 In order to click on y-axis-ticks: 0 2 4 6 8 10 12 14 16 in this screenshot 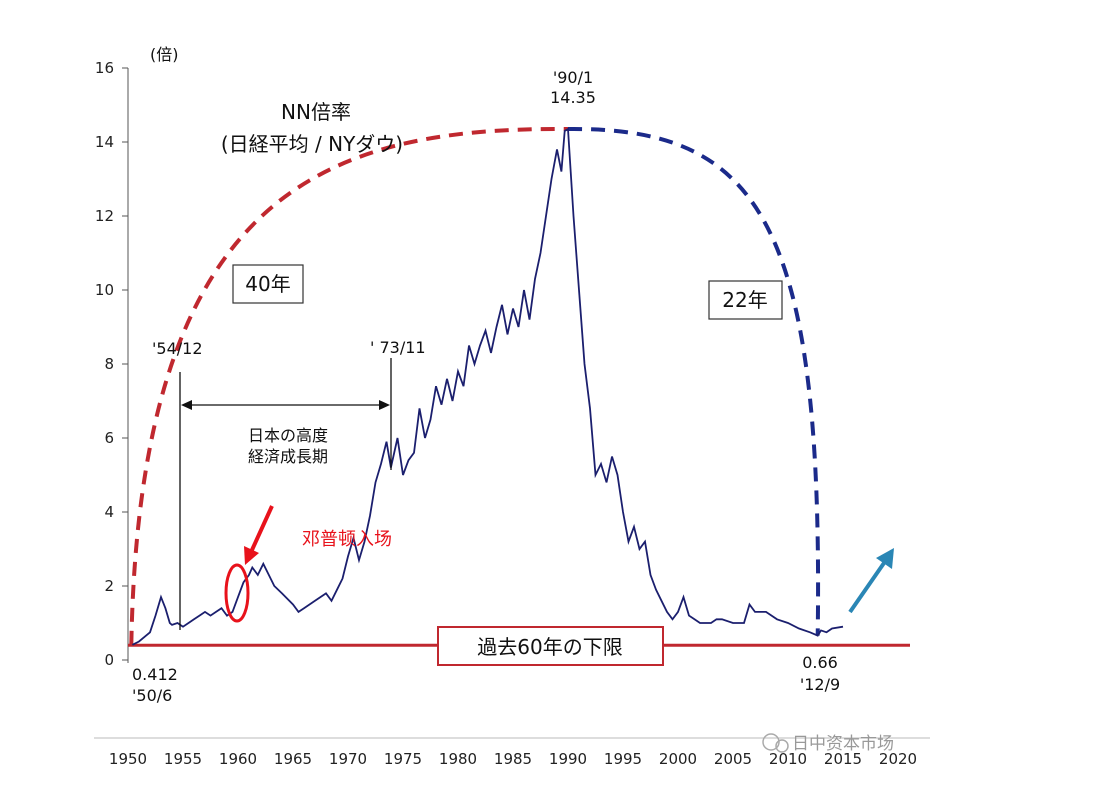, I will do `click(111, 364)`.